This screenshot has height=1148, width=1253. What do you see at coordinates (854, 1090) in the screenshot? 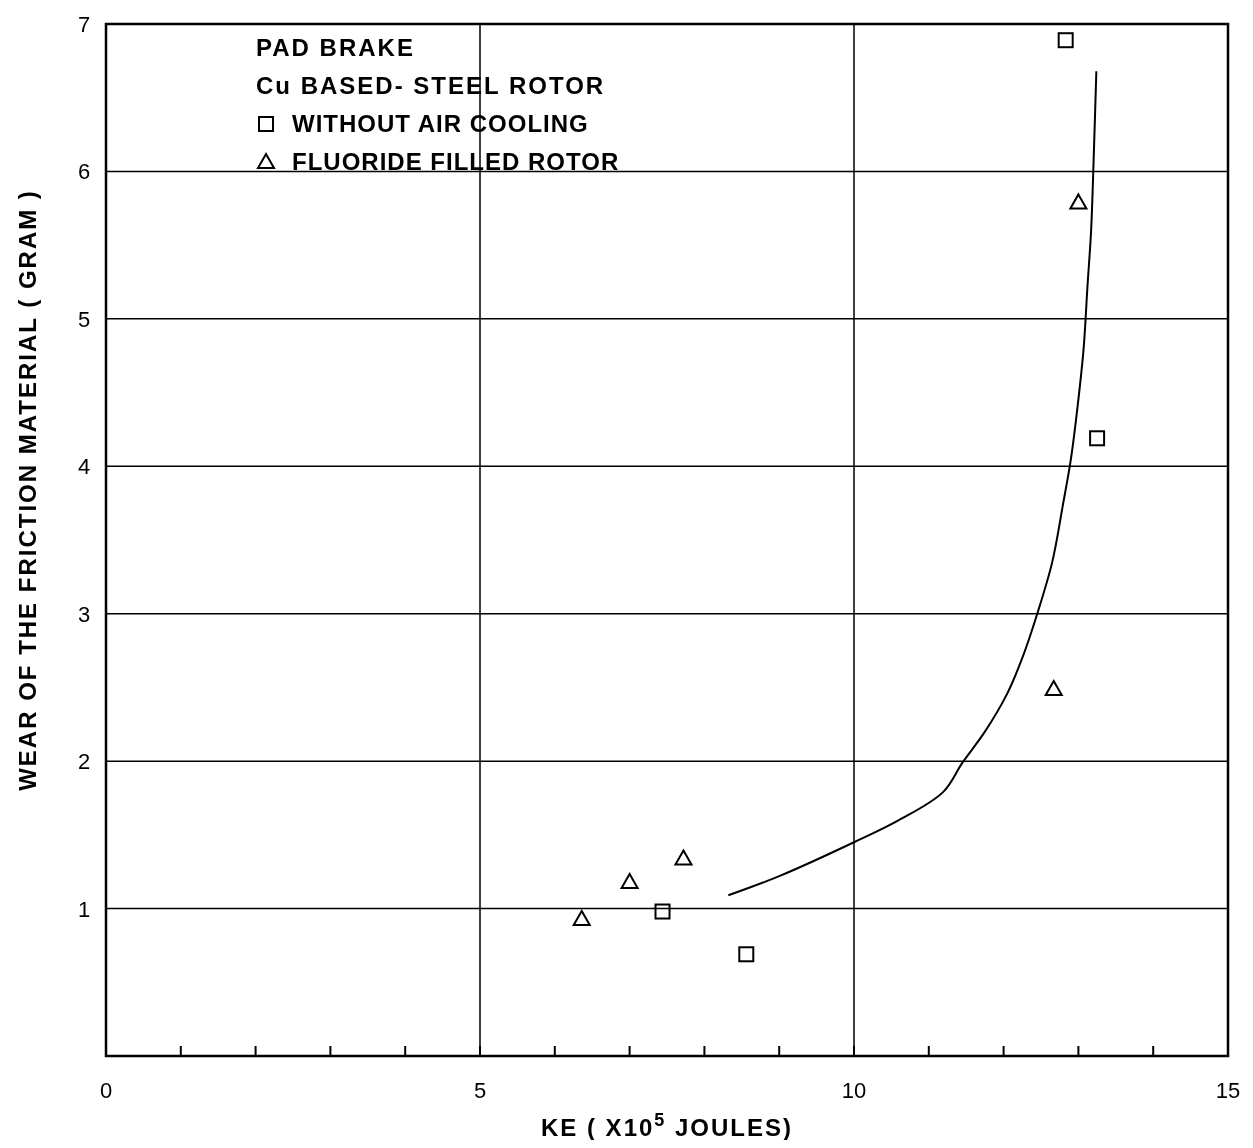
I see `x-tick-label: 10` at bounding box center [854, 1090].